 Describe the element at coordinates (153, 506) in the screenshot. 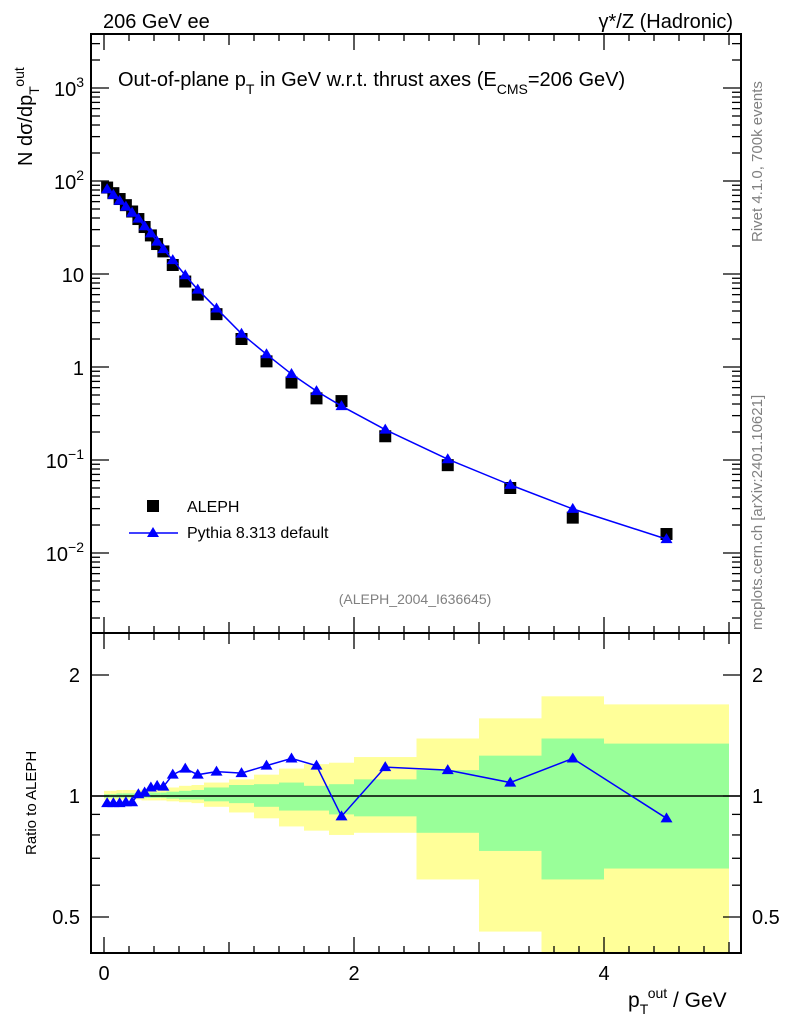

I see `legend-aleph-marker` at that location.